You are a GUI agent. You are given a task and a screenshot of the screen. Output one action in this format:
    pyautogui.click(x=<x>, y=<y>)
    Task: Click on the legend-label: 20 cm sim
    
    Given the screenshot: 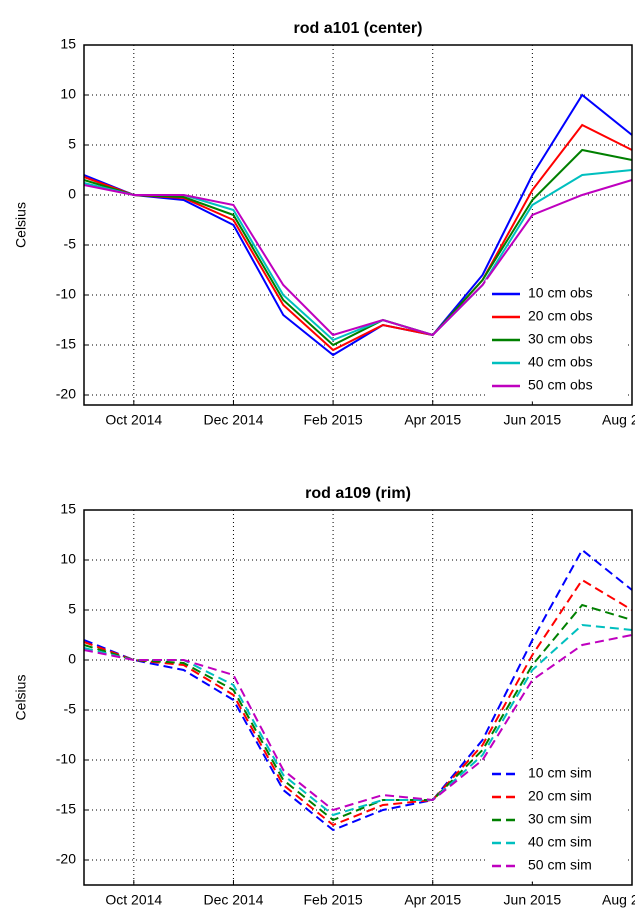 What is the action you would take?
    pyautogui.click(x=560, y=796)
    